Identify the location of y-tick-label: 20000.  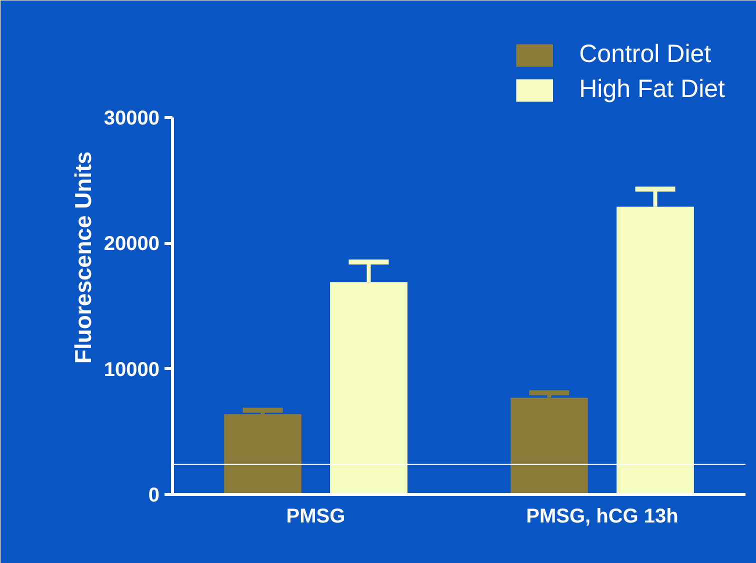
(132, 244).